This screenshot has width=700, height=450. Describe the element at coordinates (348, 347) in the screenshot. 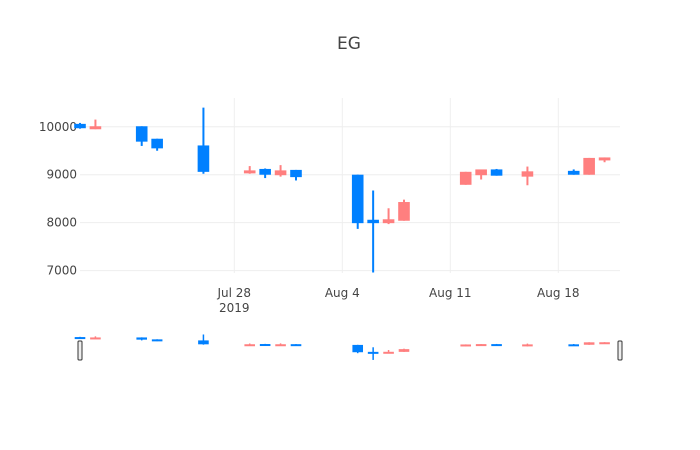

I see `range-slider` at that location.